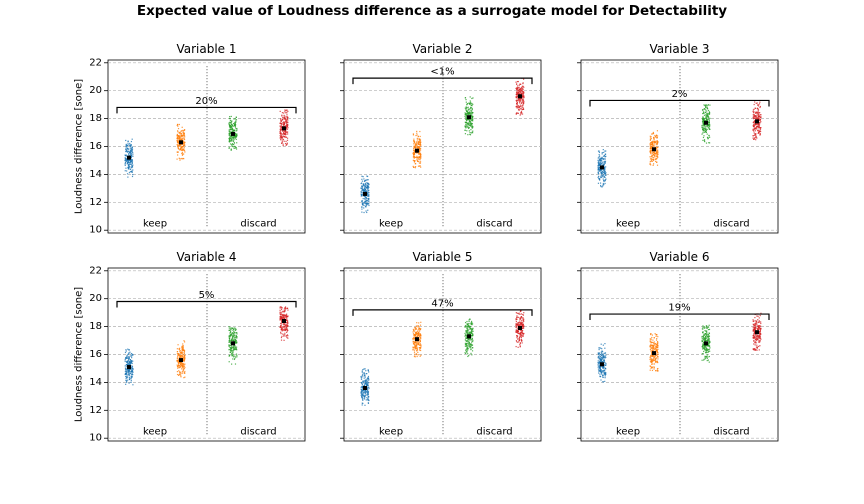 Image resolution: width=864 pixels, height=504 pixels. Describe the element at coordinates (284, 321) in the screenshot. I see `mean-marker` at that location.